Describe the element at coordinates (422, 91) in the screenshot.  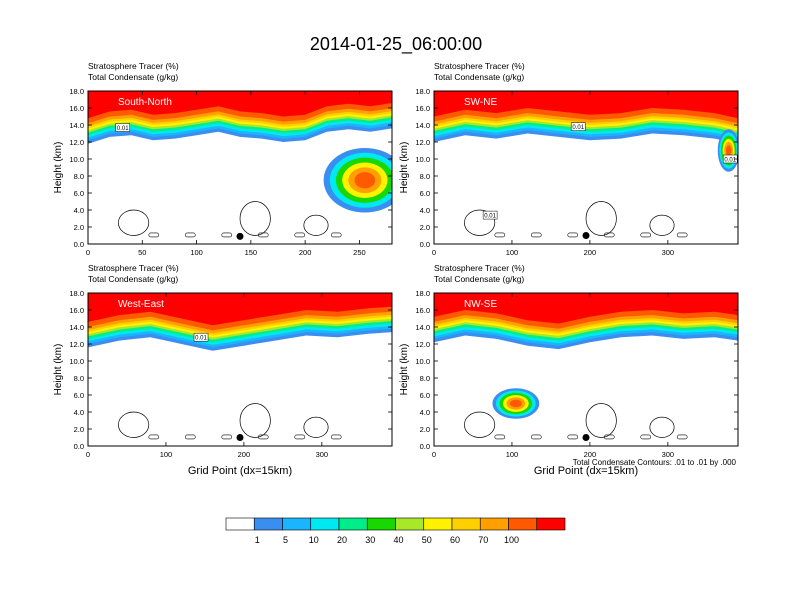
I see `ytick-label: 18.0` at that location.